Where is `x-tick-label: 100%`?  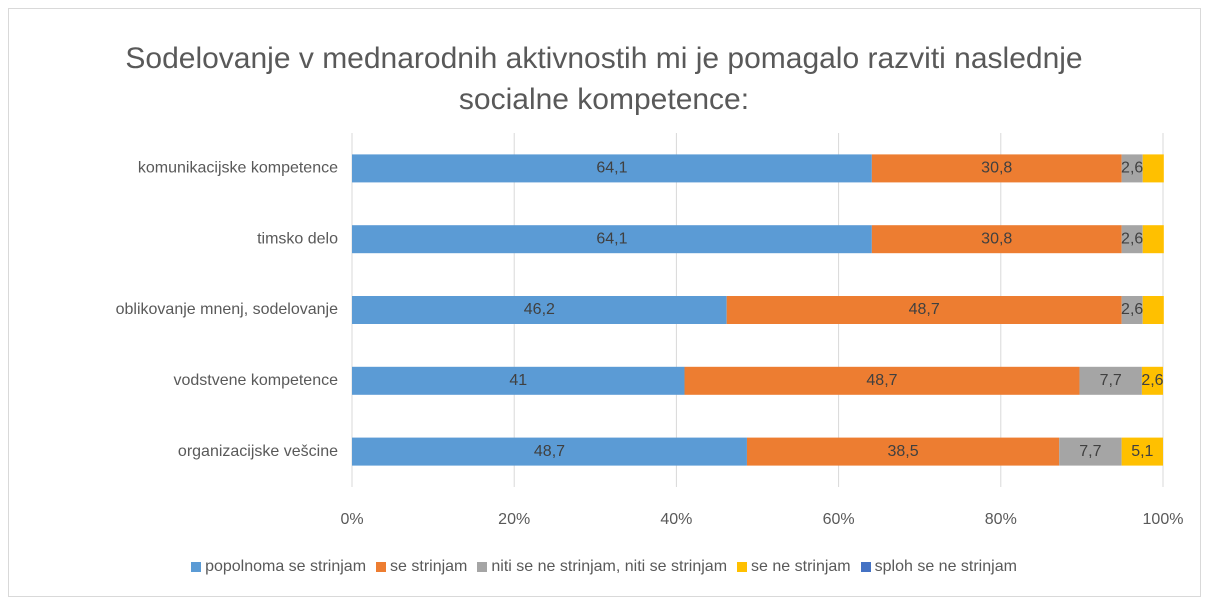
x-tick-label: 100% is located at coordinates (1163, 519).